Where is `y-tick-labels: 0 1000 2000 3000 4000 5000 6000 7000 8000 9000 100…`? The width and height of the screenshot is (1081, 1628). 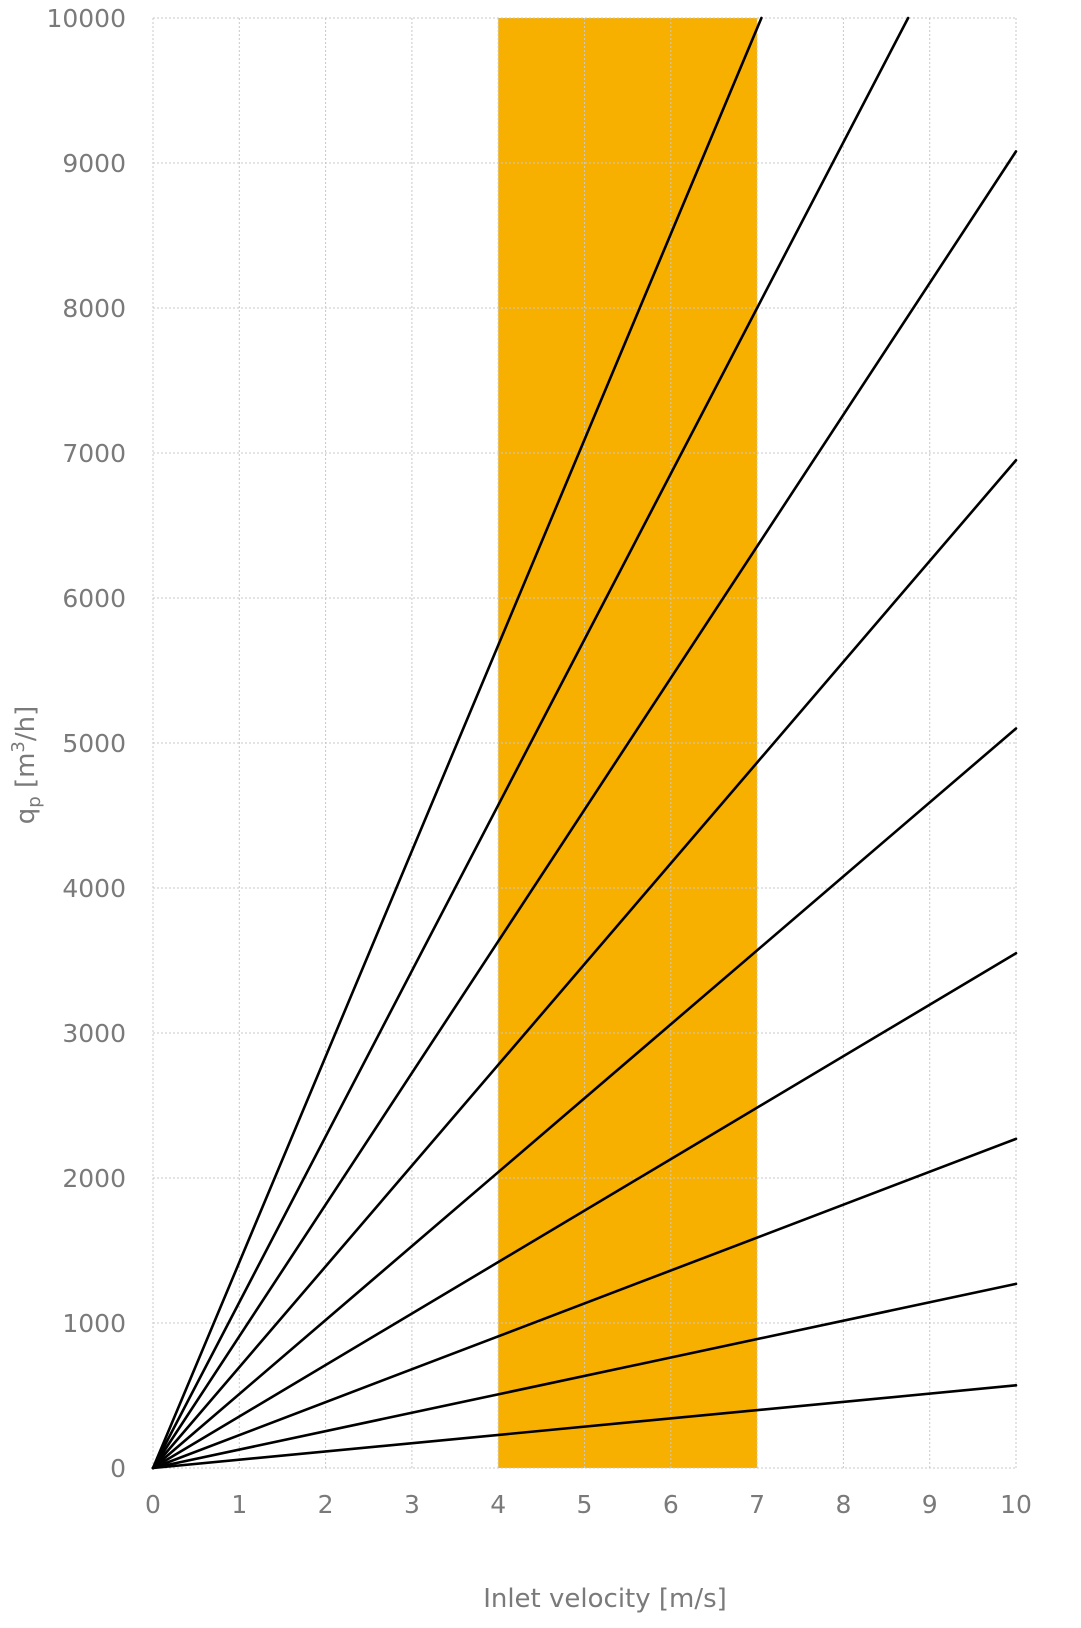 y-tick-labels: 0 1000 2000 3000 4000 5000 6000 7000 8000 9000 100… is located at coordinates (86, 743).